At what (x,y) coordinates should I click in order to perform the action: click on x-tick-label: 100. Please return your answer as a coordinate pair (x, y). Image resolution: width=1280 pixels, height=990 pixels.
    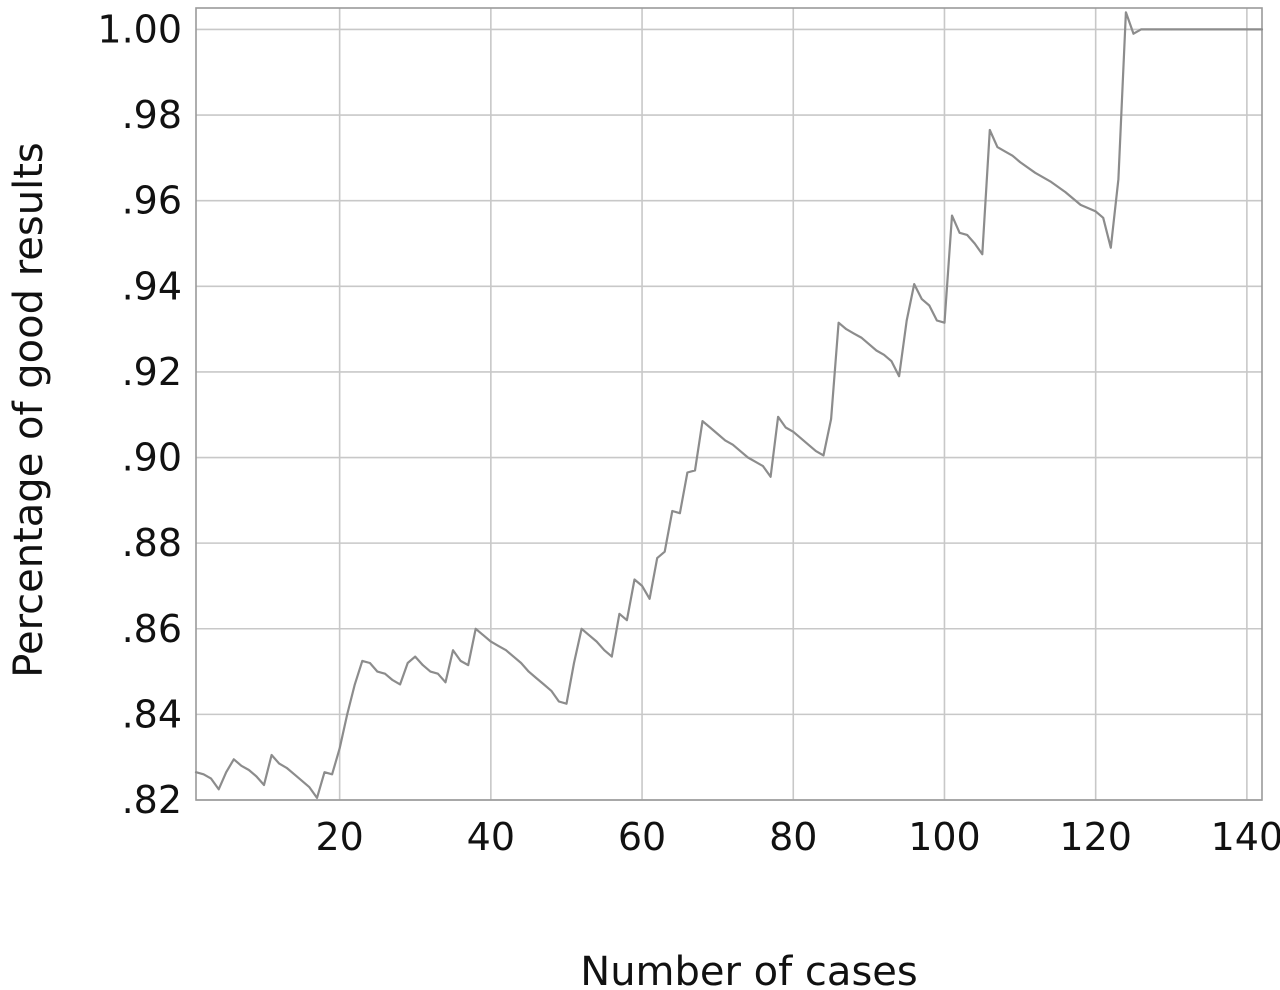
    Looking at the image, I should click on (944, 837).